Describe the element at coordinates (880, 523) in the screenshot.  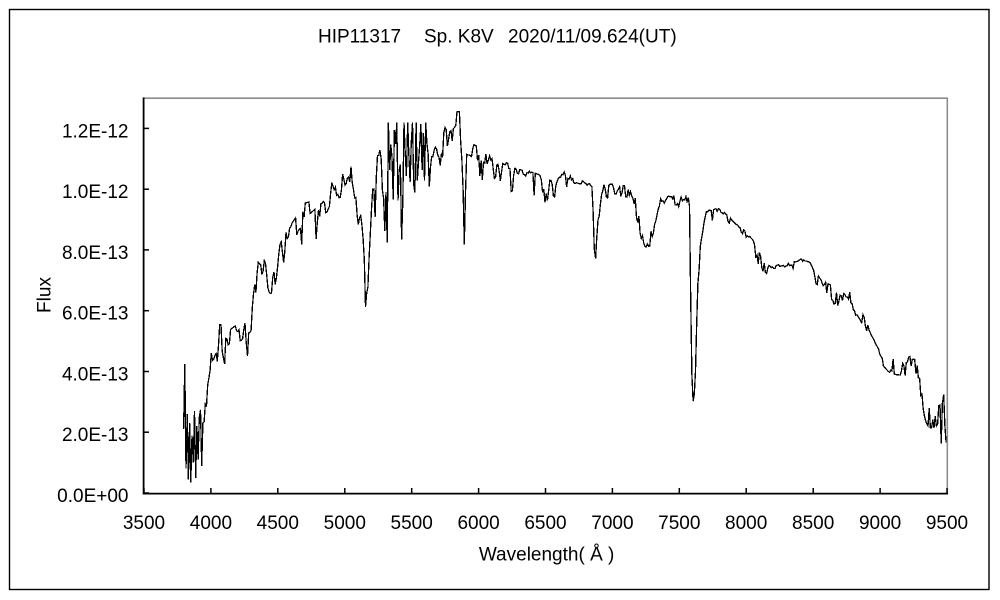
I see `svg-text: 9000` at that location.